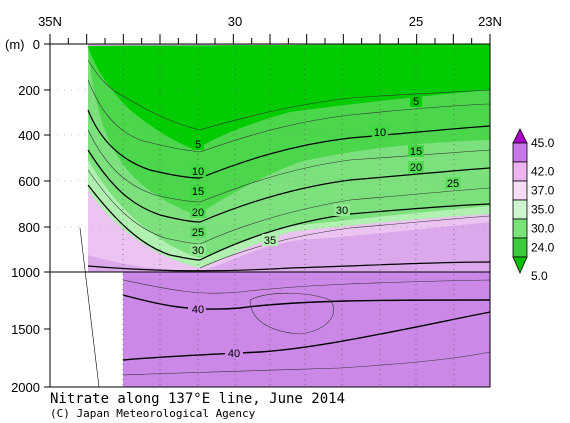 Image resolution: width=570 pixels, height=423 pixels. I want to click on y-tick-label: 1000, so click(25, 272).